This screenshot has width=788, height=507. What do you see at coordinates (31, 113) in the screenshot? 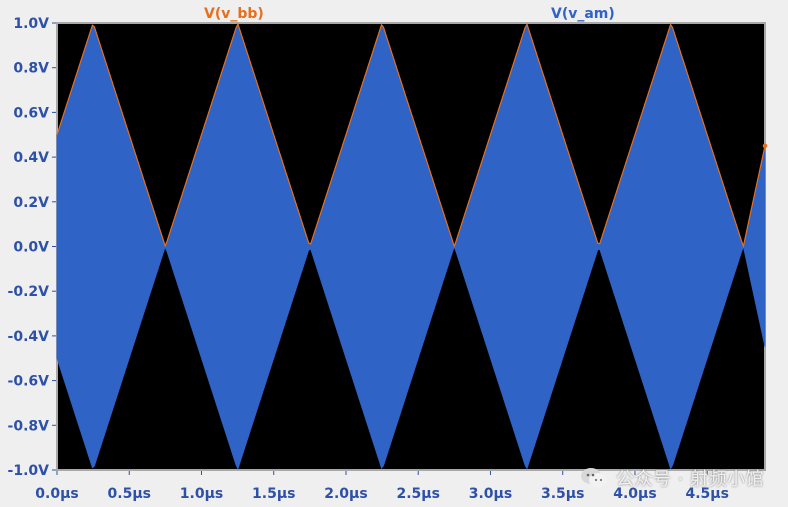
I see `y-tick-label: 0.6V` at bounding box center [31, 113].